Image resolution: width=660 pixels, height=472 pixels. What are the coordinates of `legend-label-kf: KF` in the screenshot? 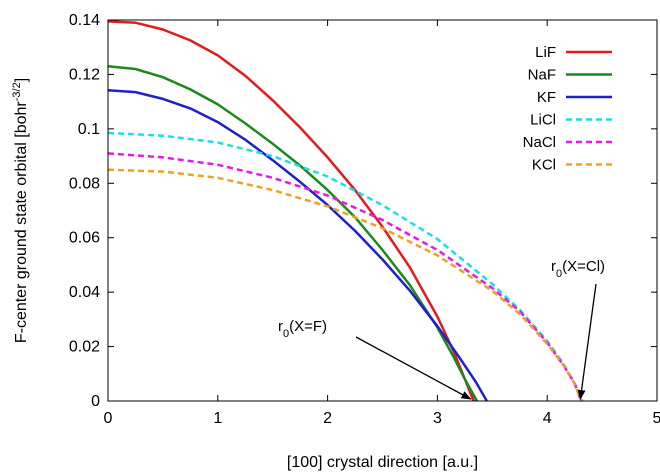 It's located at (546, 97).